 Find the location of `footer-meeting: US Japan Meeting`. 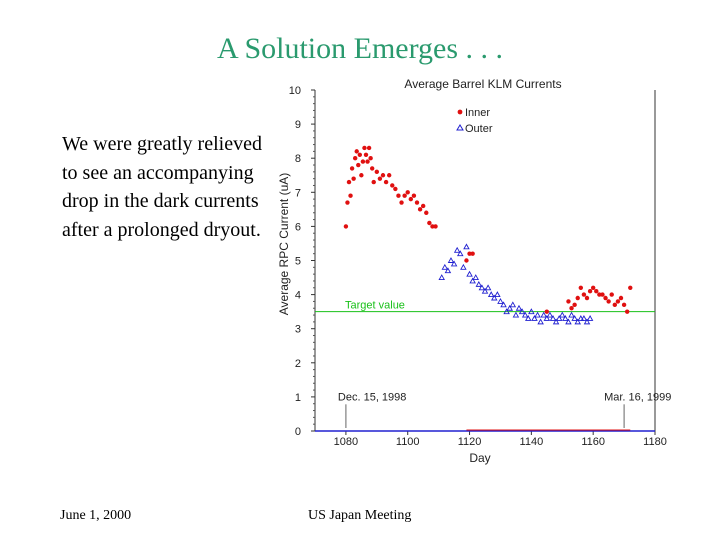

footer-meeting: US Japan Meeting is located at coordinates (360, 515).